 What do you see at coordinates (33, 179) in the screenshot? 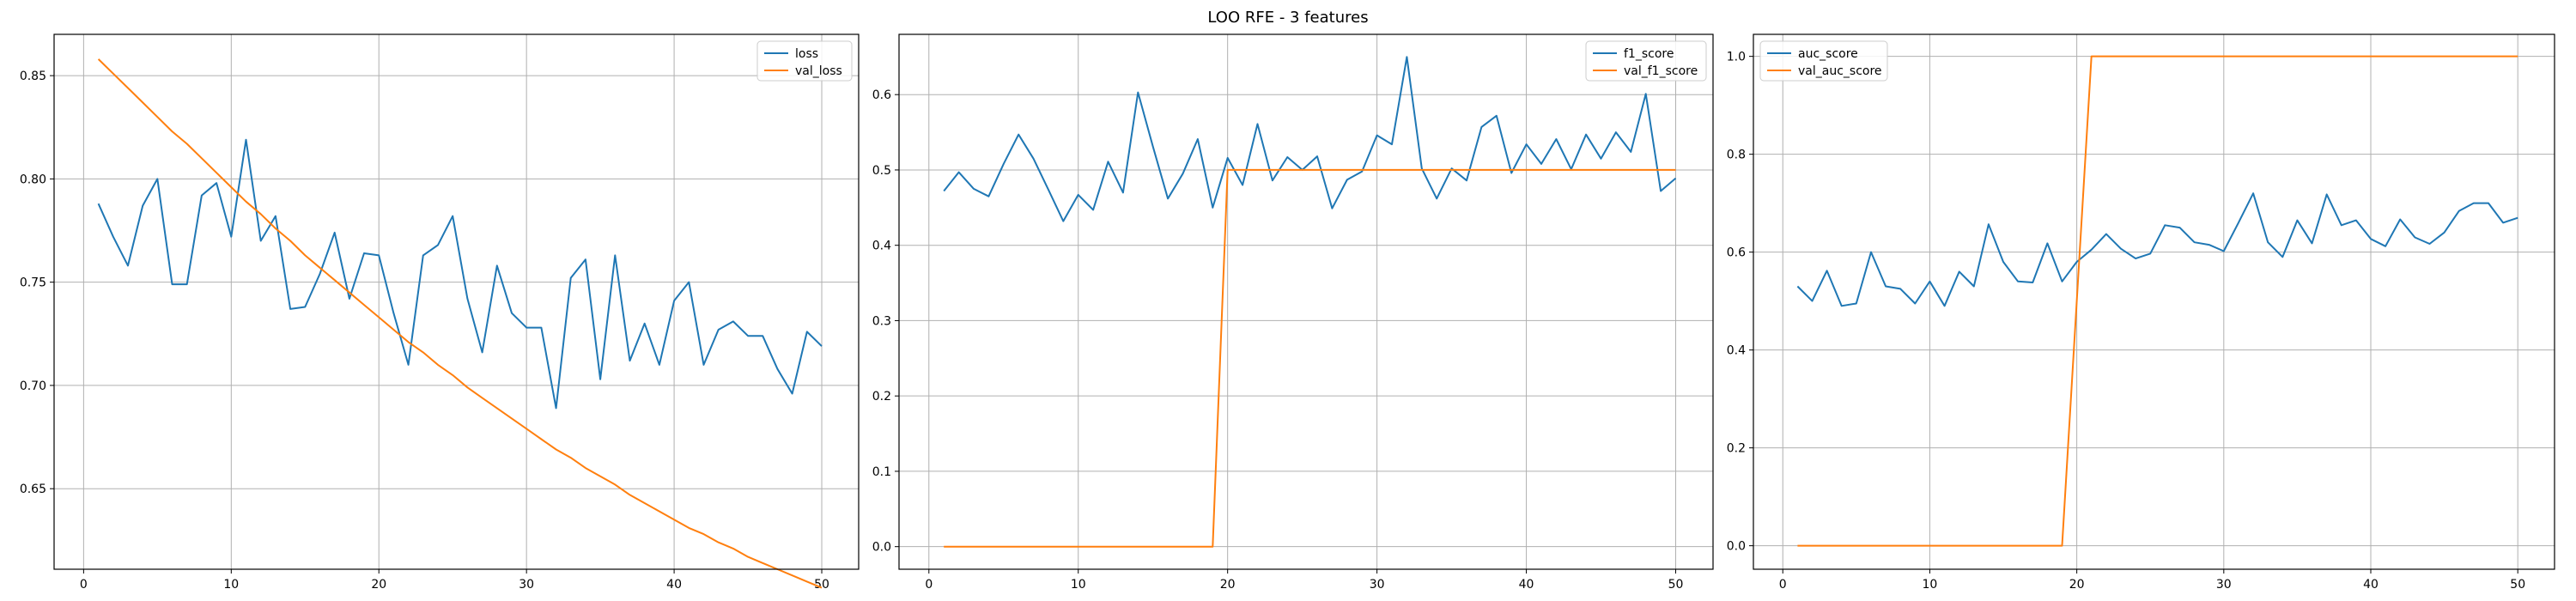
I see `y-tick-label: 0.80` at bounding box center [33, 179].